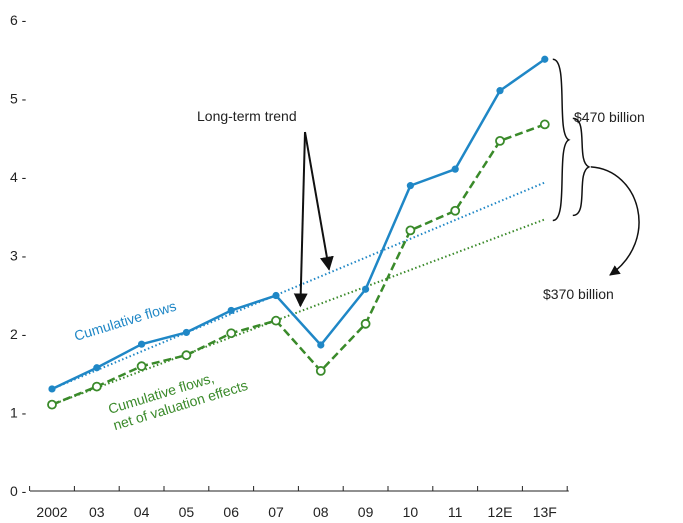  I want to click on x-tick-label: 10, so click(411, 512).